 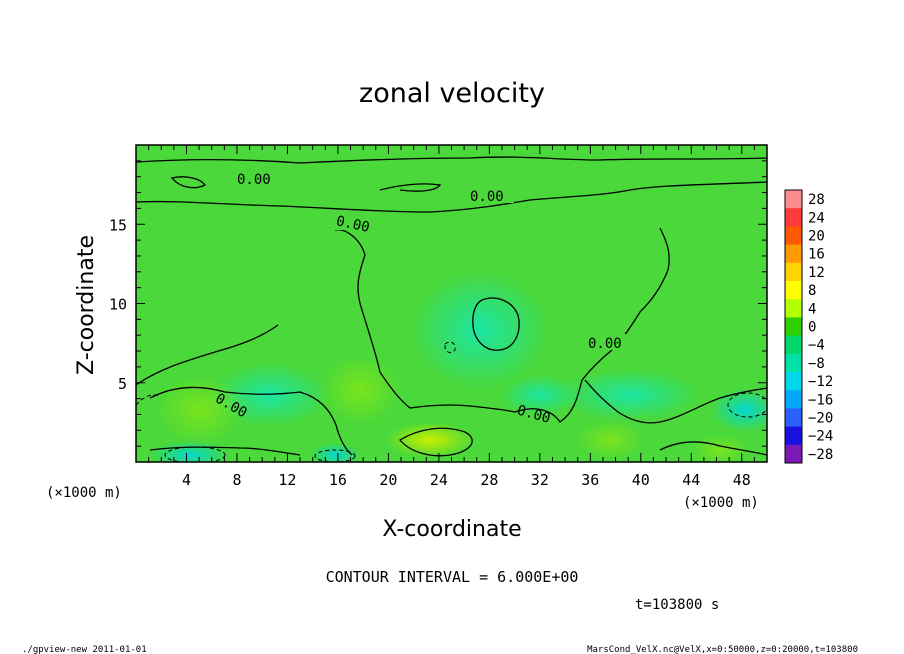 What do you see at coordinates (677, 605) in the screenshot?
I see `time-note: t=103800 s` at bounding box center [677, 605].